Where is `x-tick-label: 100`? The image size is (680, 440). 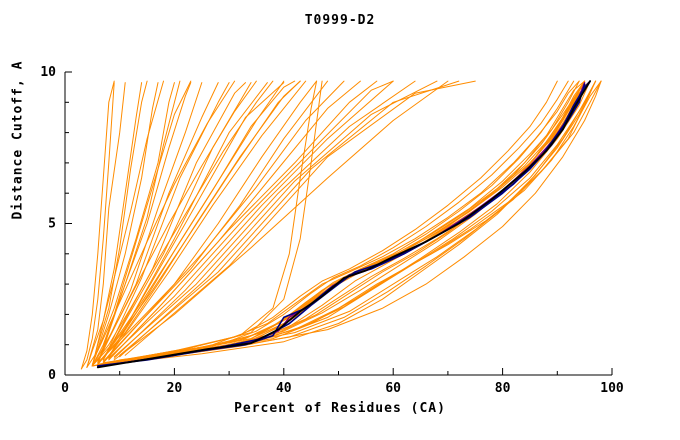 x-tick-label: 100 is located at coordinates (612, 388).